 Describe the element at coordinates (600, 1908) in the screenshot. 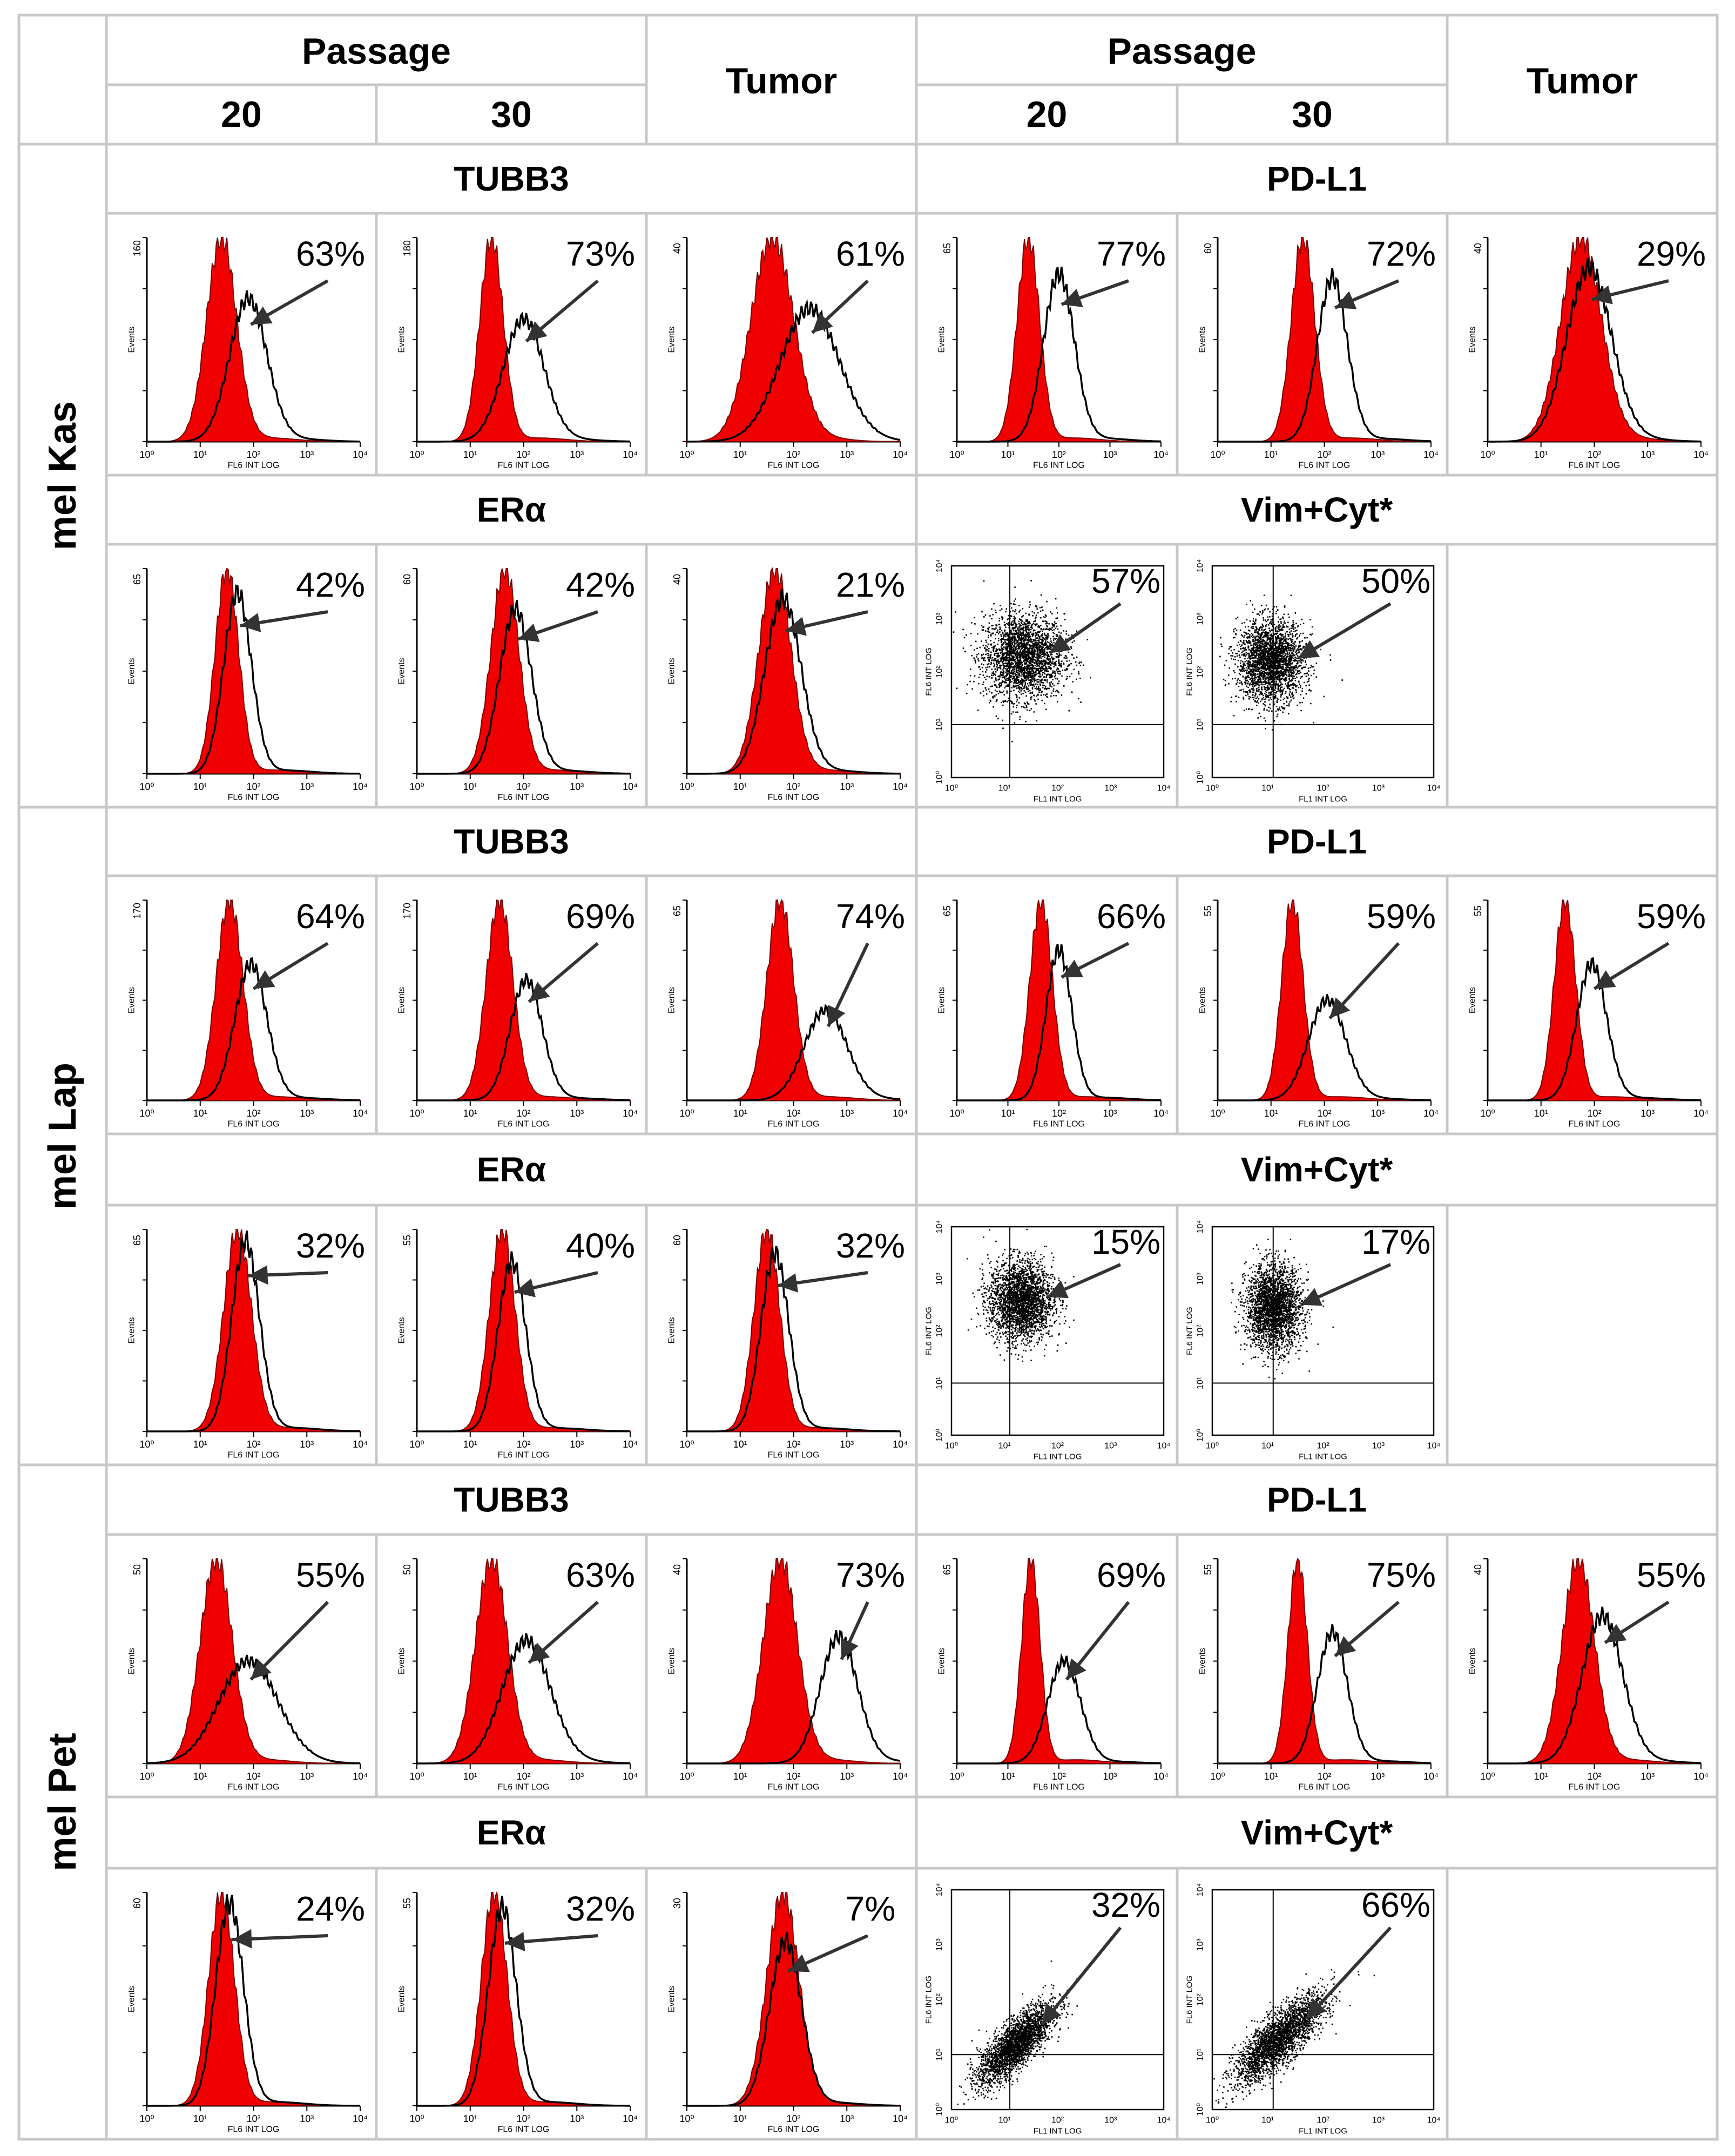

I see `percent-positive-label: 32%` at that location.